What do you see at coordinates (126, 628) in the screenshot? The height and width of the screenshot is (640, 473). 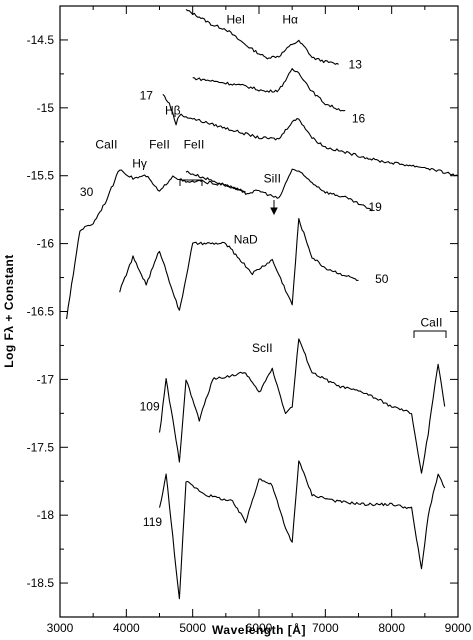 I see `x-tick-label: 4000` at bounding box center [126, 628].